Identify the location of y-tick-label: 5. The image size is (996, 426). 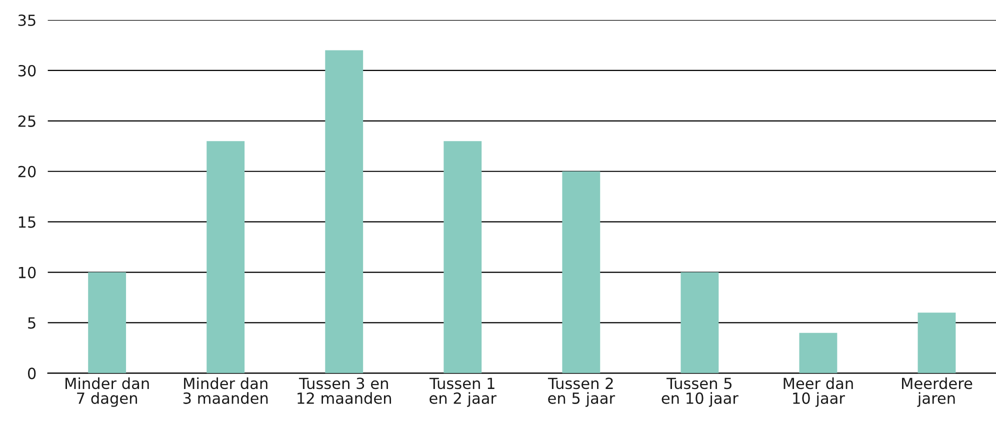
(32, 323).